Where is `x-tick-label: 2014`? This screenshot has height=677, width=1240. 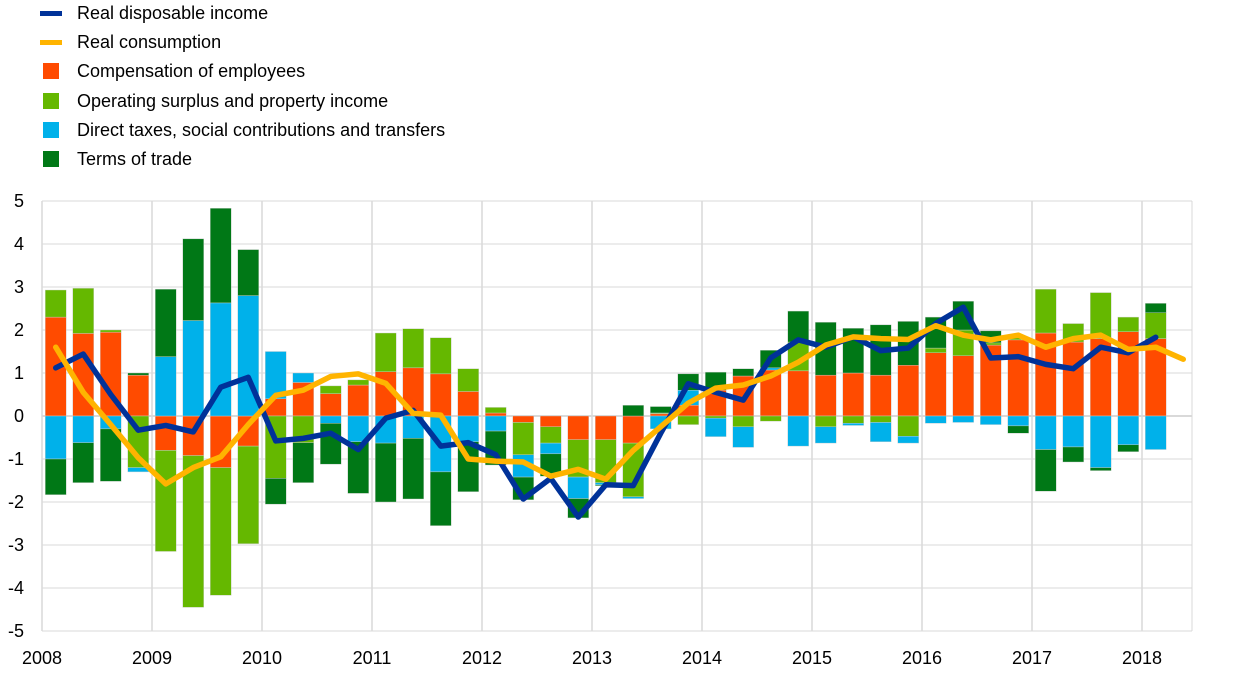
x-tick-label: 2014 is located at coordinates (702, 658).